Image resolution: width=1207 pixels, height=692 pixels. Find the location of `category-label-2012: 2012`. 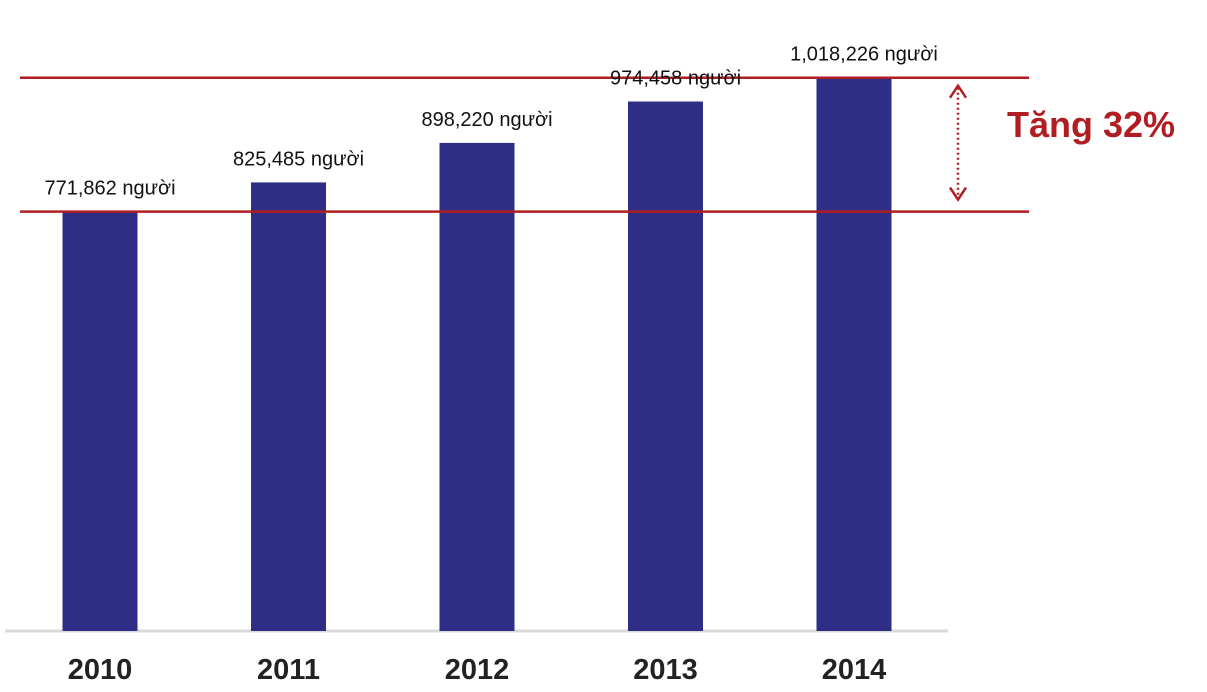

category-label-2012: 2012 is located at coordinates (477, 670).